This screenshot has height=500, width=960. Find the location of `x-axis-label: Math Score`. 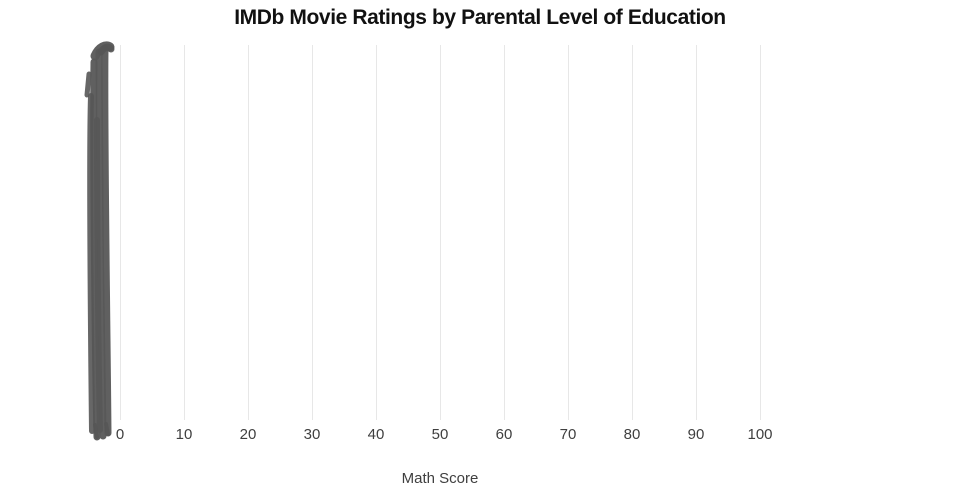

x-axis-label: Math Score is located at coordinates (440, 478).